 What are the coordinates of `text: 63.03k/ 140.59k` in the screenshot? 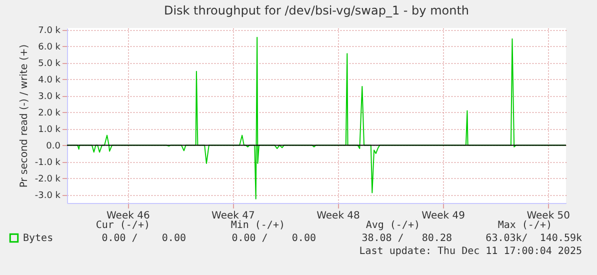 It's located at (534, 238).